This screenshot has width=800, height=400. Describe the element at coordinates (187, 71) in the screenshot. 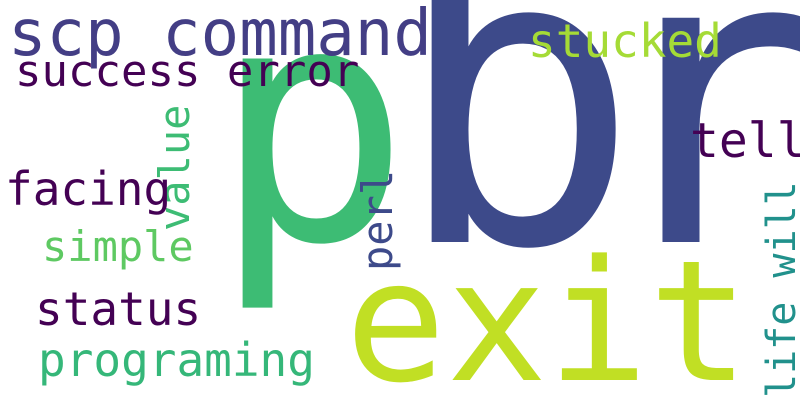

I see `word-success-error: success error` at that location.